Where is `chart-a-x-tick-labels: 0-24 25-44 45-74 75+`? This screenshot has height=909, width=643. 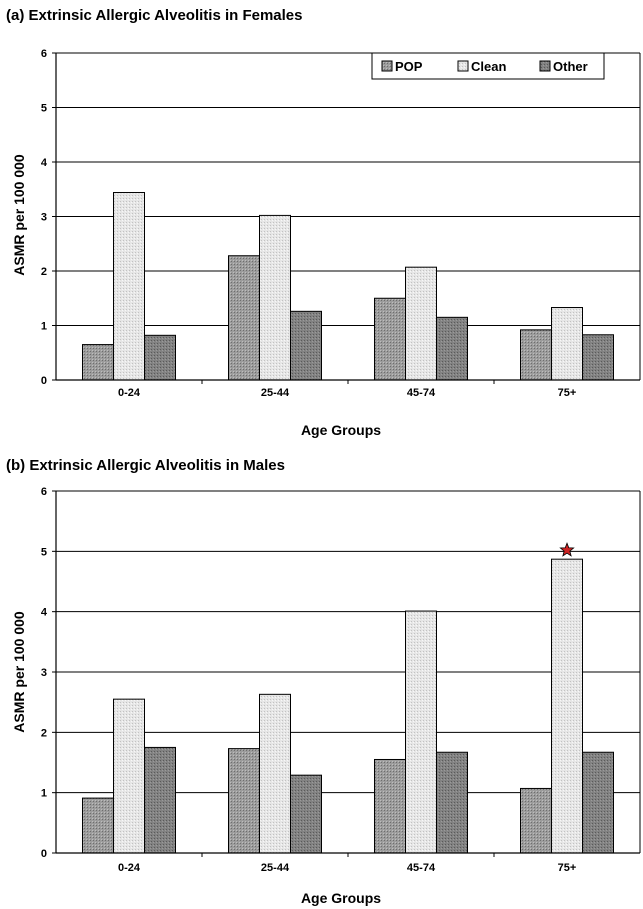 chart-a-x-tick-labels: 0-24 25-44 45-74 75+ is located at coordinates (347, 393).